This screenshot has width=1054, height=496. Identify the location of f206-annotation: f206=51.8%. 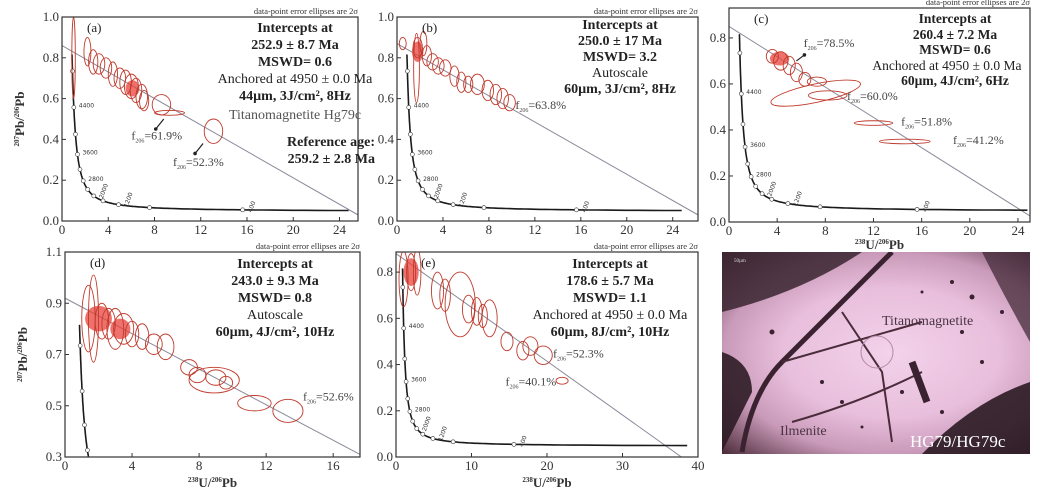
(926, 122).